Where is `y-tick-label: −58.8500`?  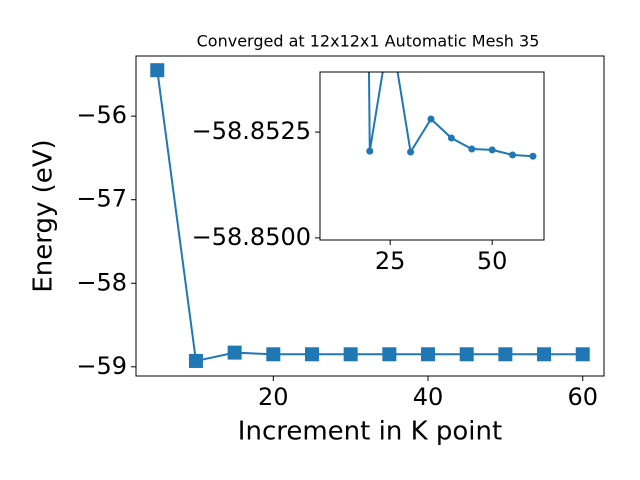 y-tick-label: −58.8500 is located at coordinates (251, 237).